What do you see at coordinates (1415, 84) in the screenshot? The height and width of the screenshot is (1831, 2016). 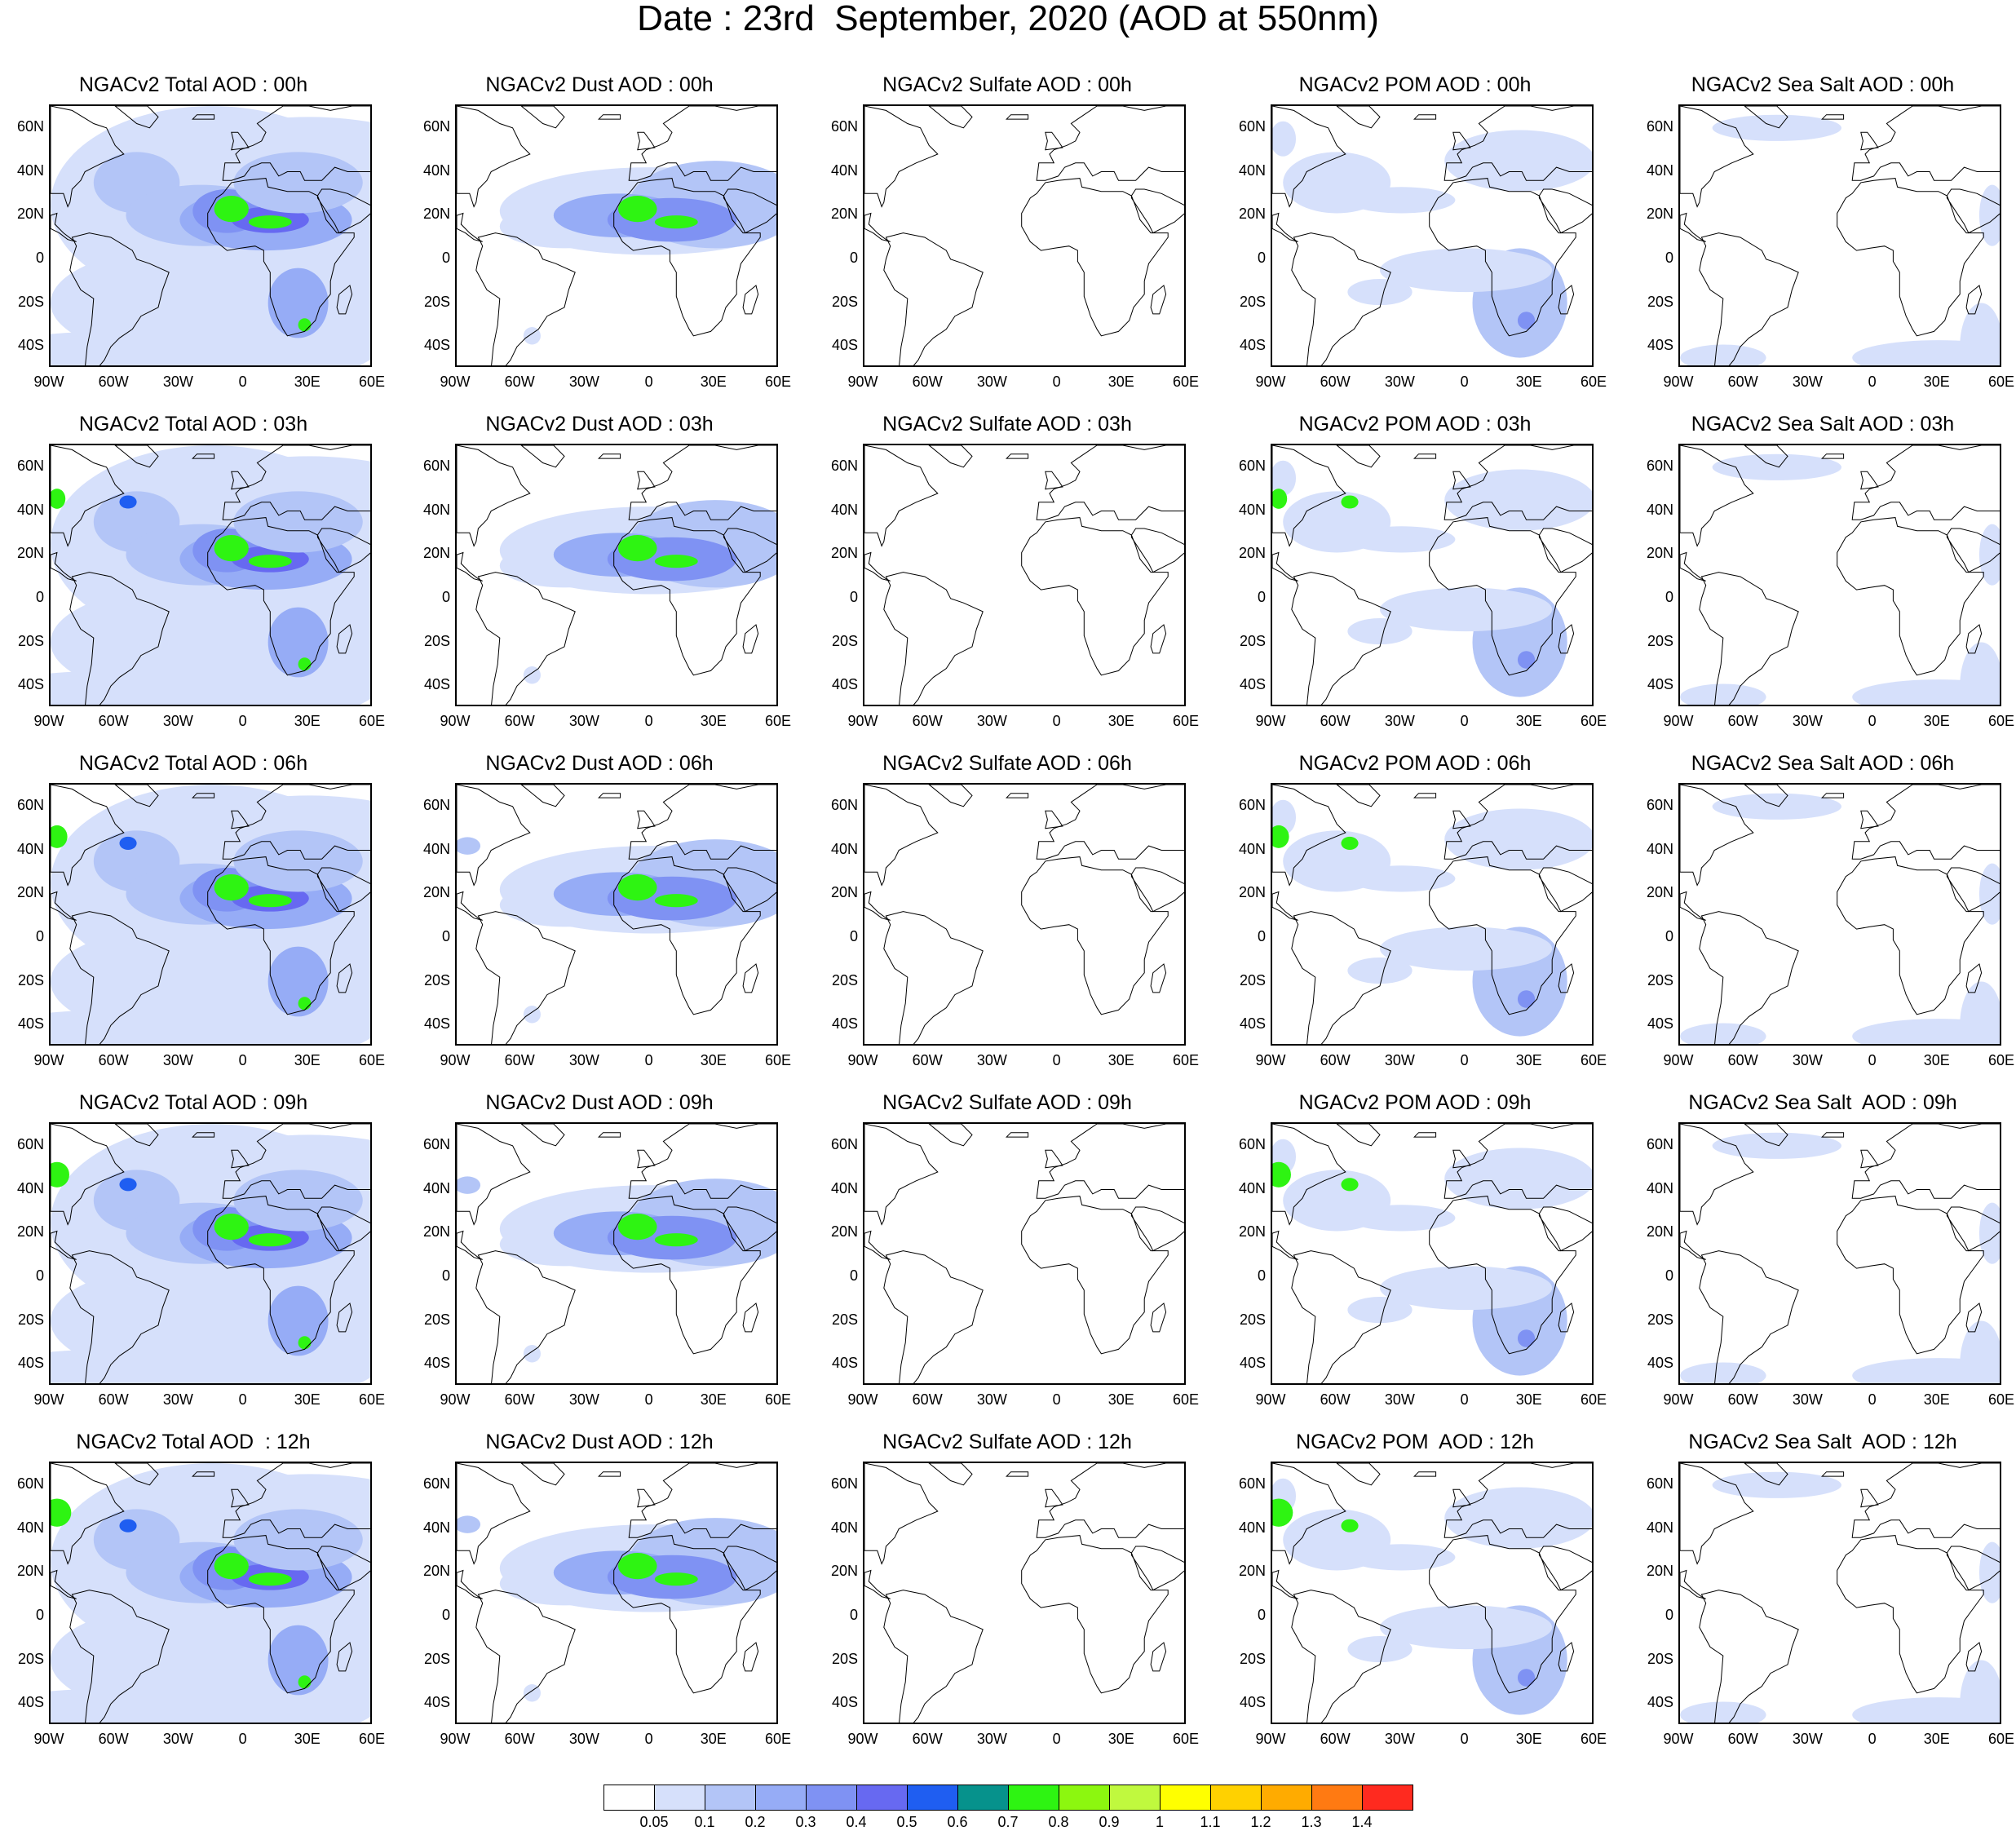 I see `panel-title: NGACv2 POM AOD : 00h` at bounding box center [1415, 84].